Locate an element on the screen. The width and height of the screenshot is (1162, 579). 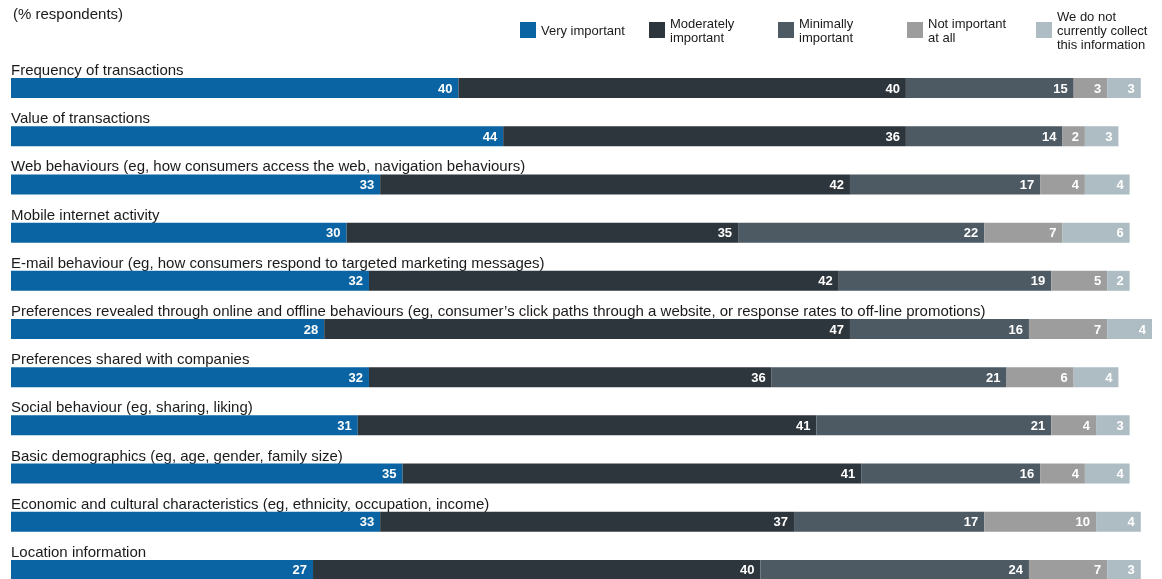
y-tick-label: Economic and cultural characteristics (eg, ethnicity, occupation, income) is located at coordinates (250, 503).